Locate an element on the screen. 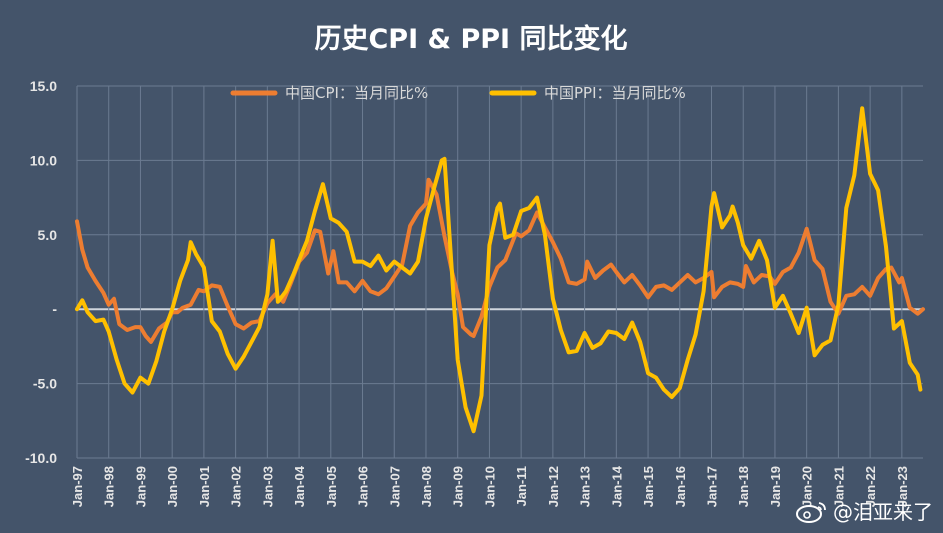  x-tick-label: Jan-23 is located at coordinates (902, 486).